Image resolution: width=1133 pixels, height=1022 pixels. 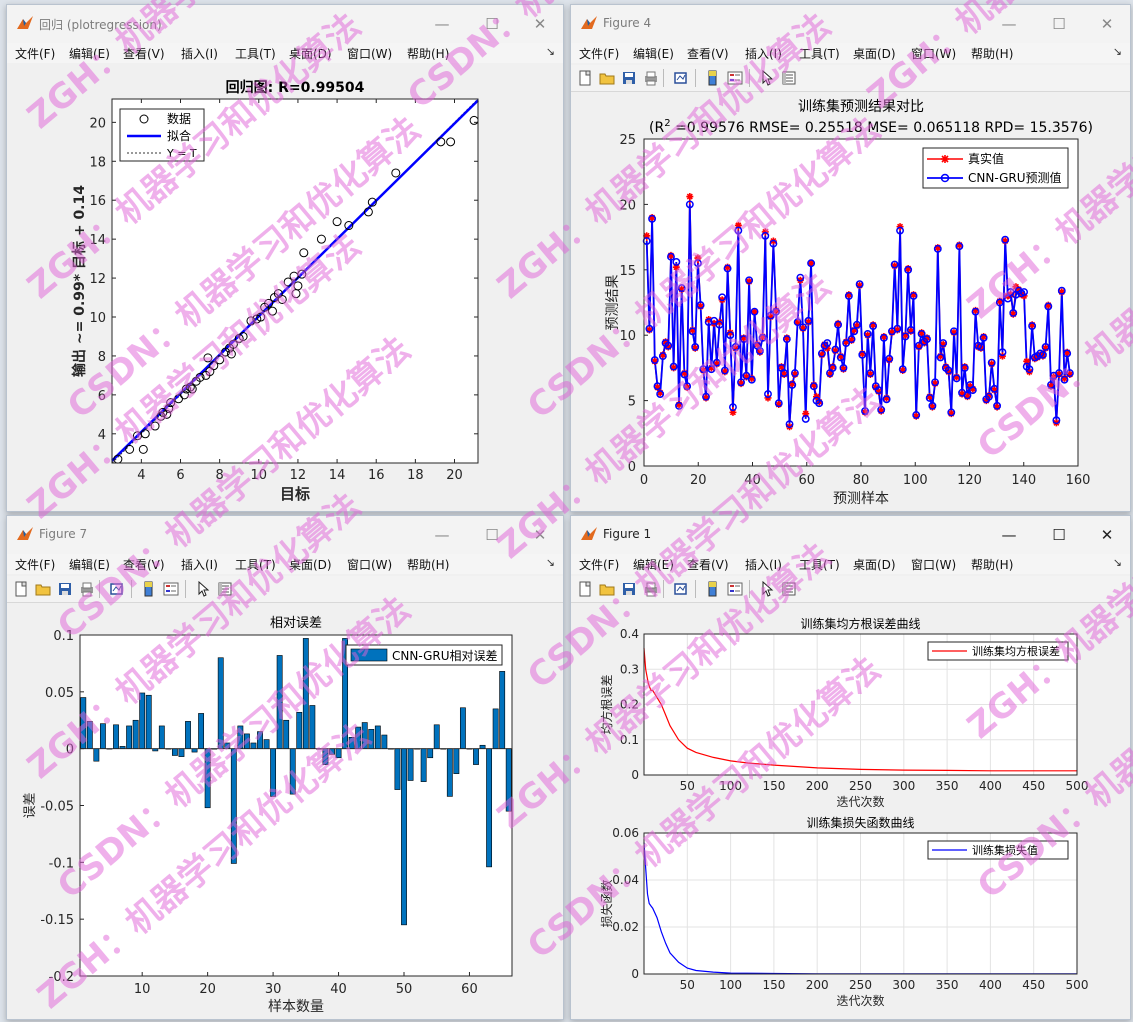 What do you see at coordinates (998, 850) in the screenshot?
I see `legend: 训练集损失值` at bounding box center [998, 850].